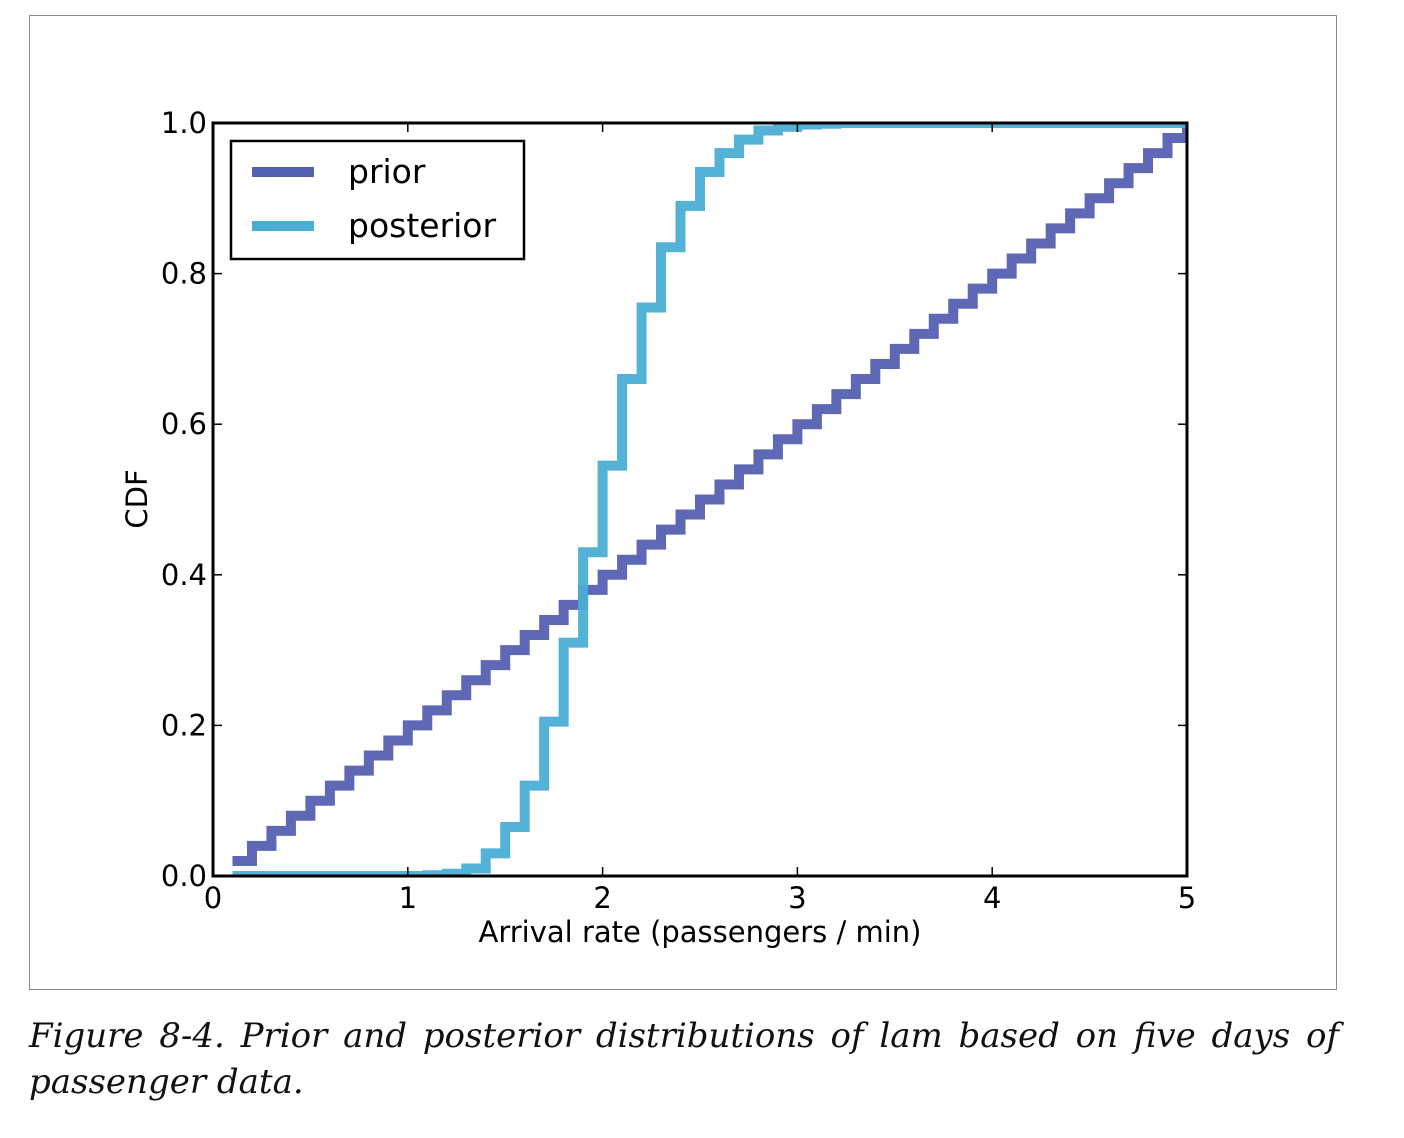 The width and height of the screenshot is (1404, 1138). I want to click on legend-label-prior: prior, so click(387, 171).